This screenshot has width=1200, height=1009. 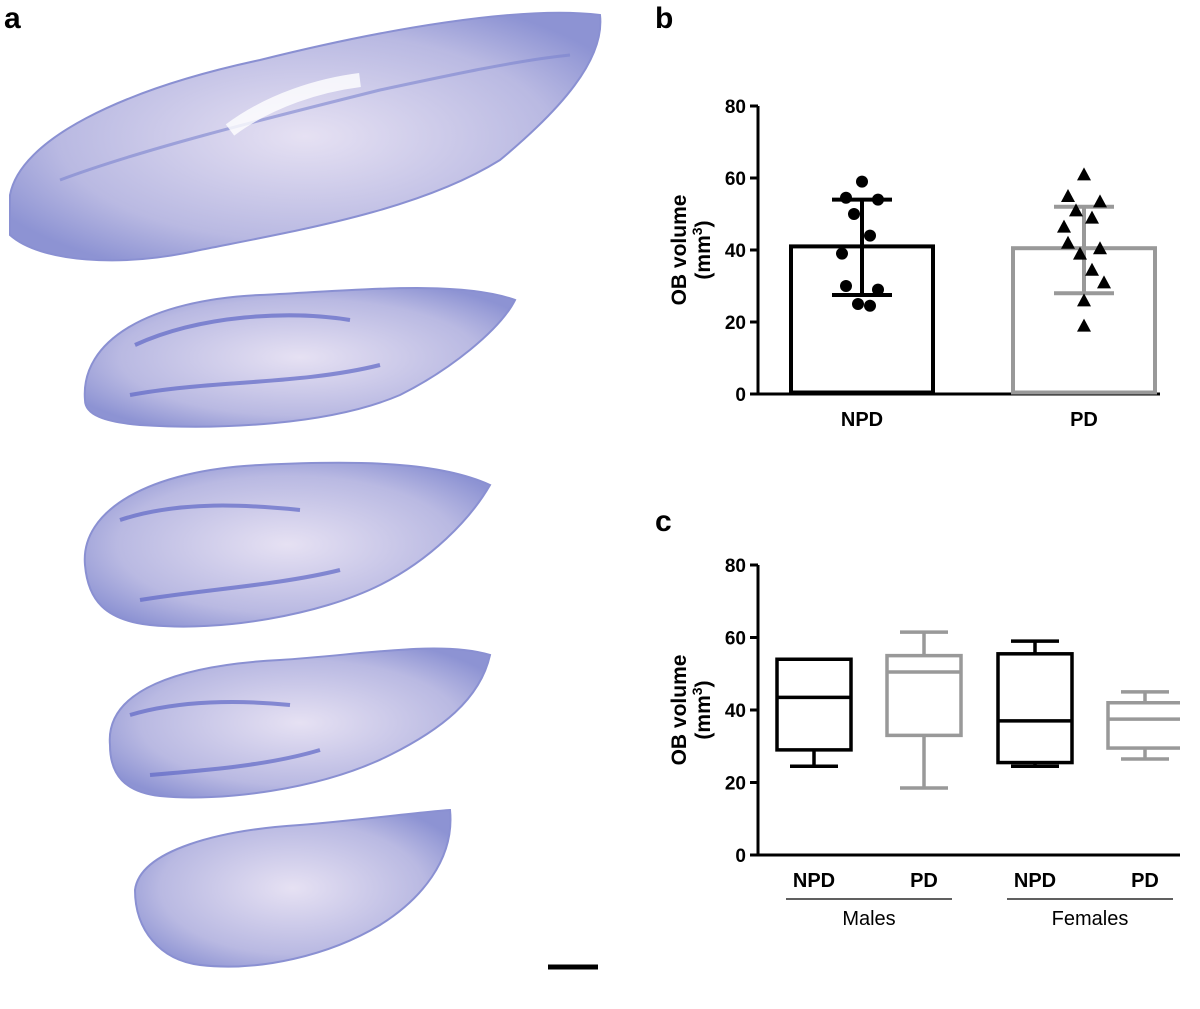 What do you see at coordinates (914, 264) in the screenshot?
I see `bar-chart-ob-volume: 0 20 40 60 80 OB volume (mm3) NPD PD` at bounding box center [914, 264].